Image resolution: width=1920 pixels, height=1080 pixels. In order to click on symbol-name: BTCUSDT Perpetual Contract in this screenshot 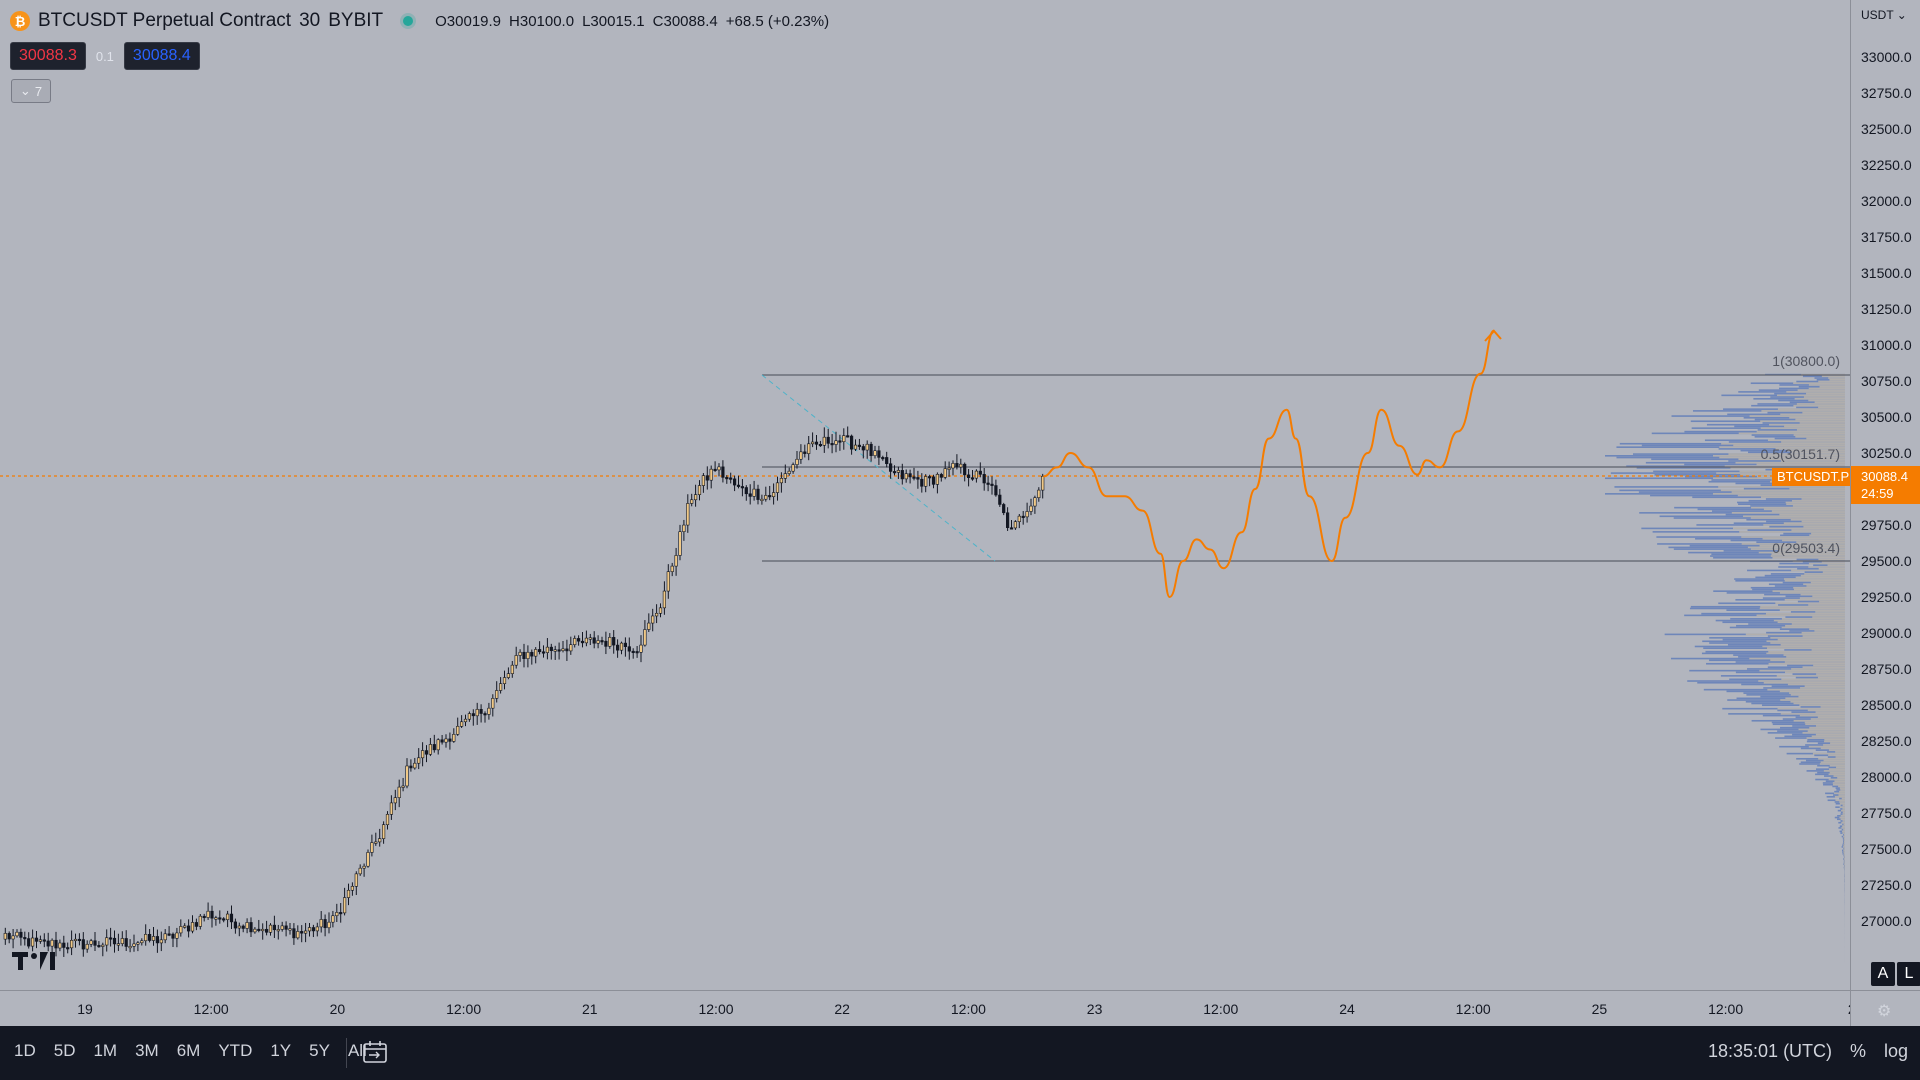, I will do `click(165, 20)`.